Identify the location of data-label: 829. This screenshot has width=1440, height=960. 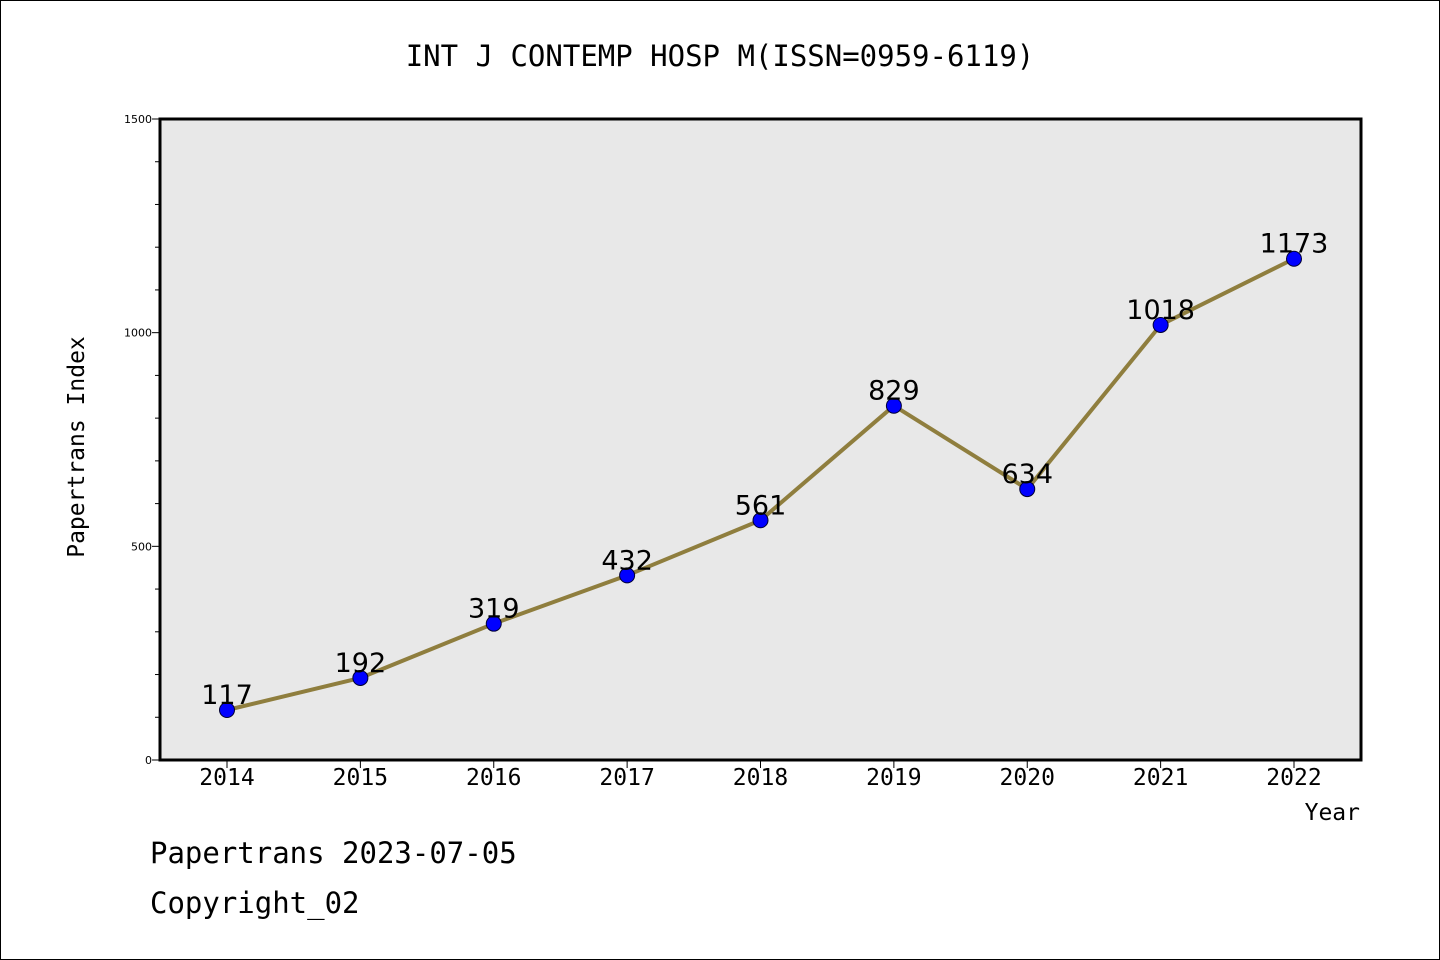
(894, 391).